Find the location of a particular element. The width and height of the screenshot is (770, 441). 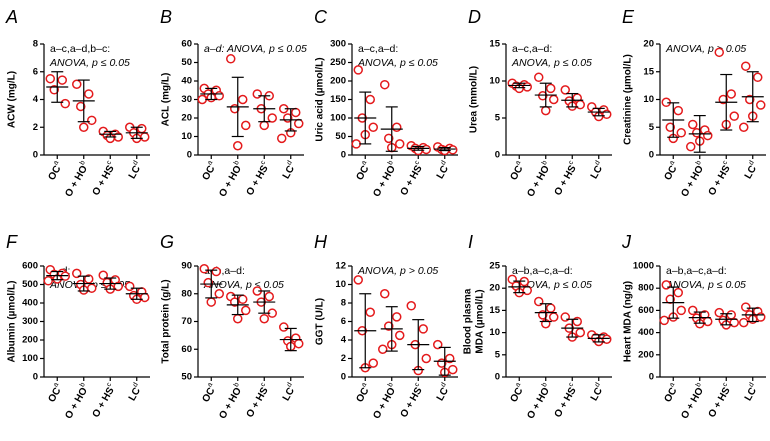

y-tick-label: 500 is located at coordinates (30, 284).